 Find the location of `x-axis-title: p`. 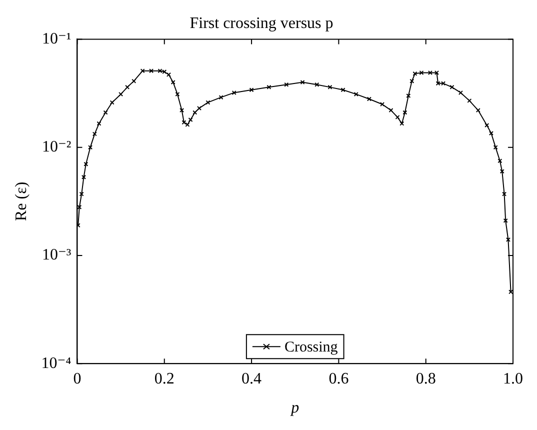

x-axis-title: p is located at coordinates (295, 408).